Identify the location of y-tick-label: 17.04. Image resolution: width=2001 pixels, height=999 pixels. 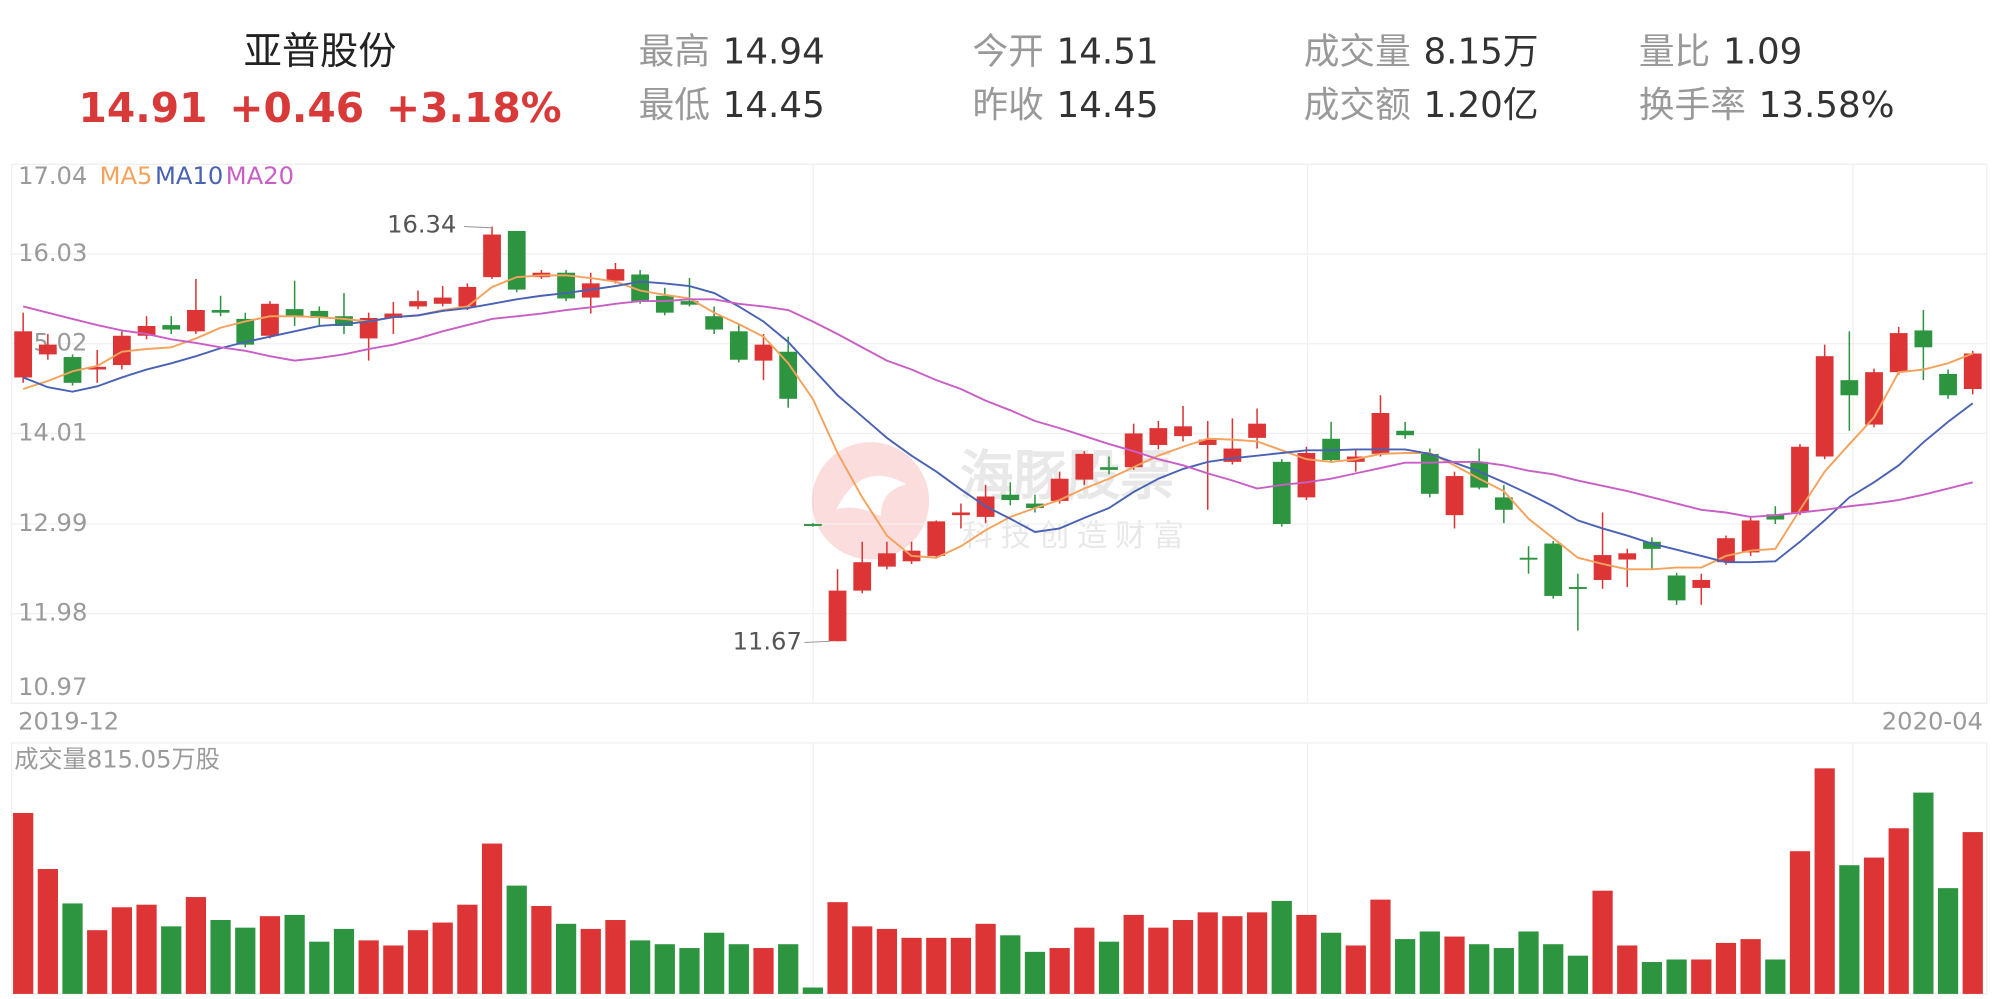
(52, 176).